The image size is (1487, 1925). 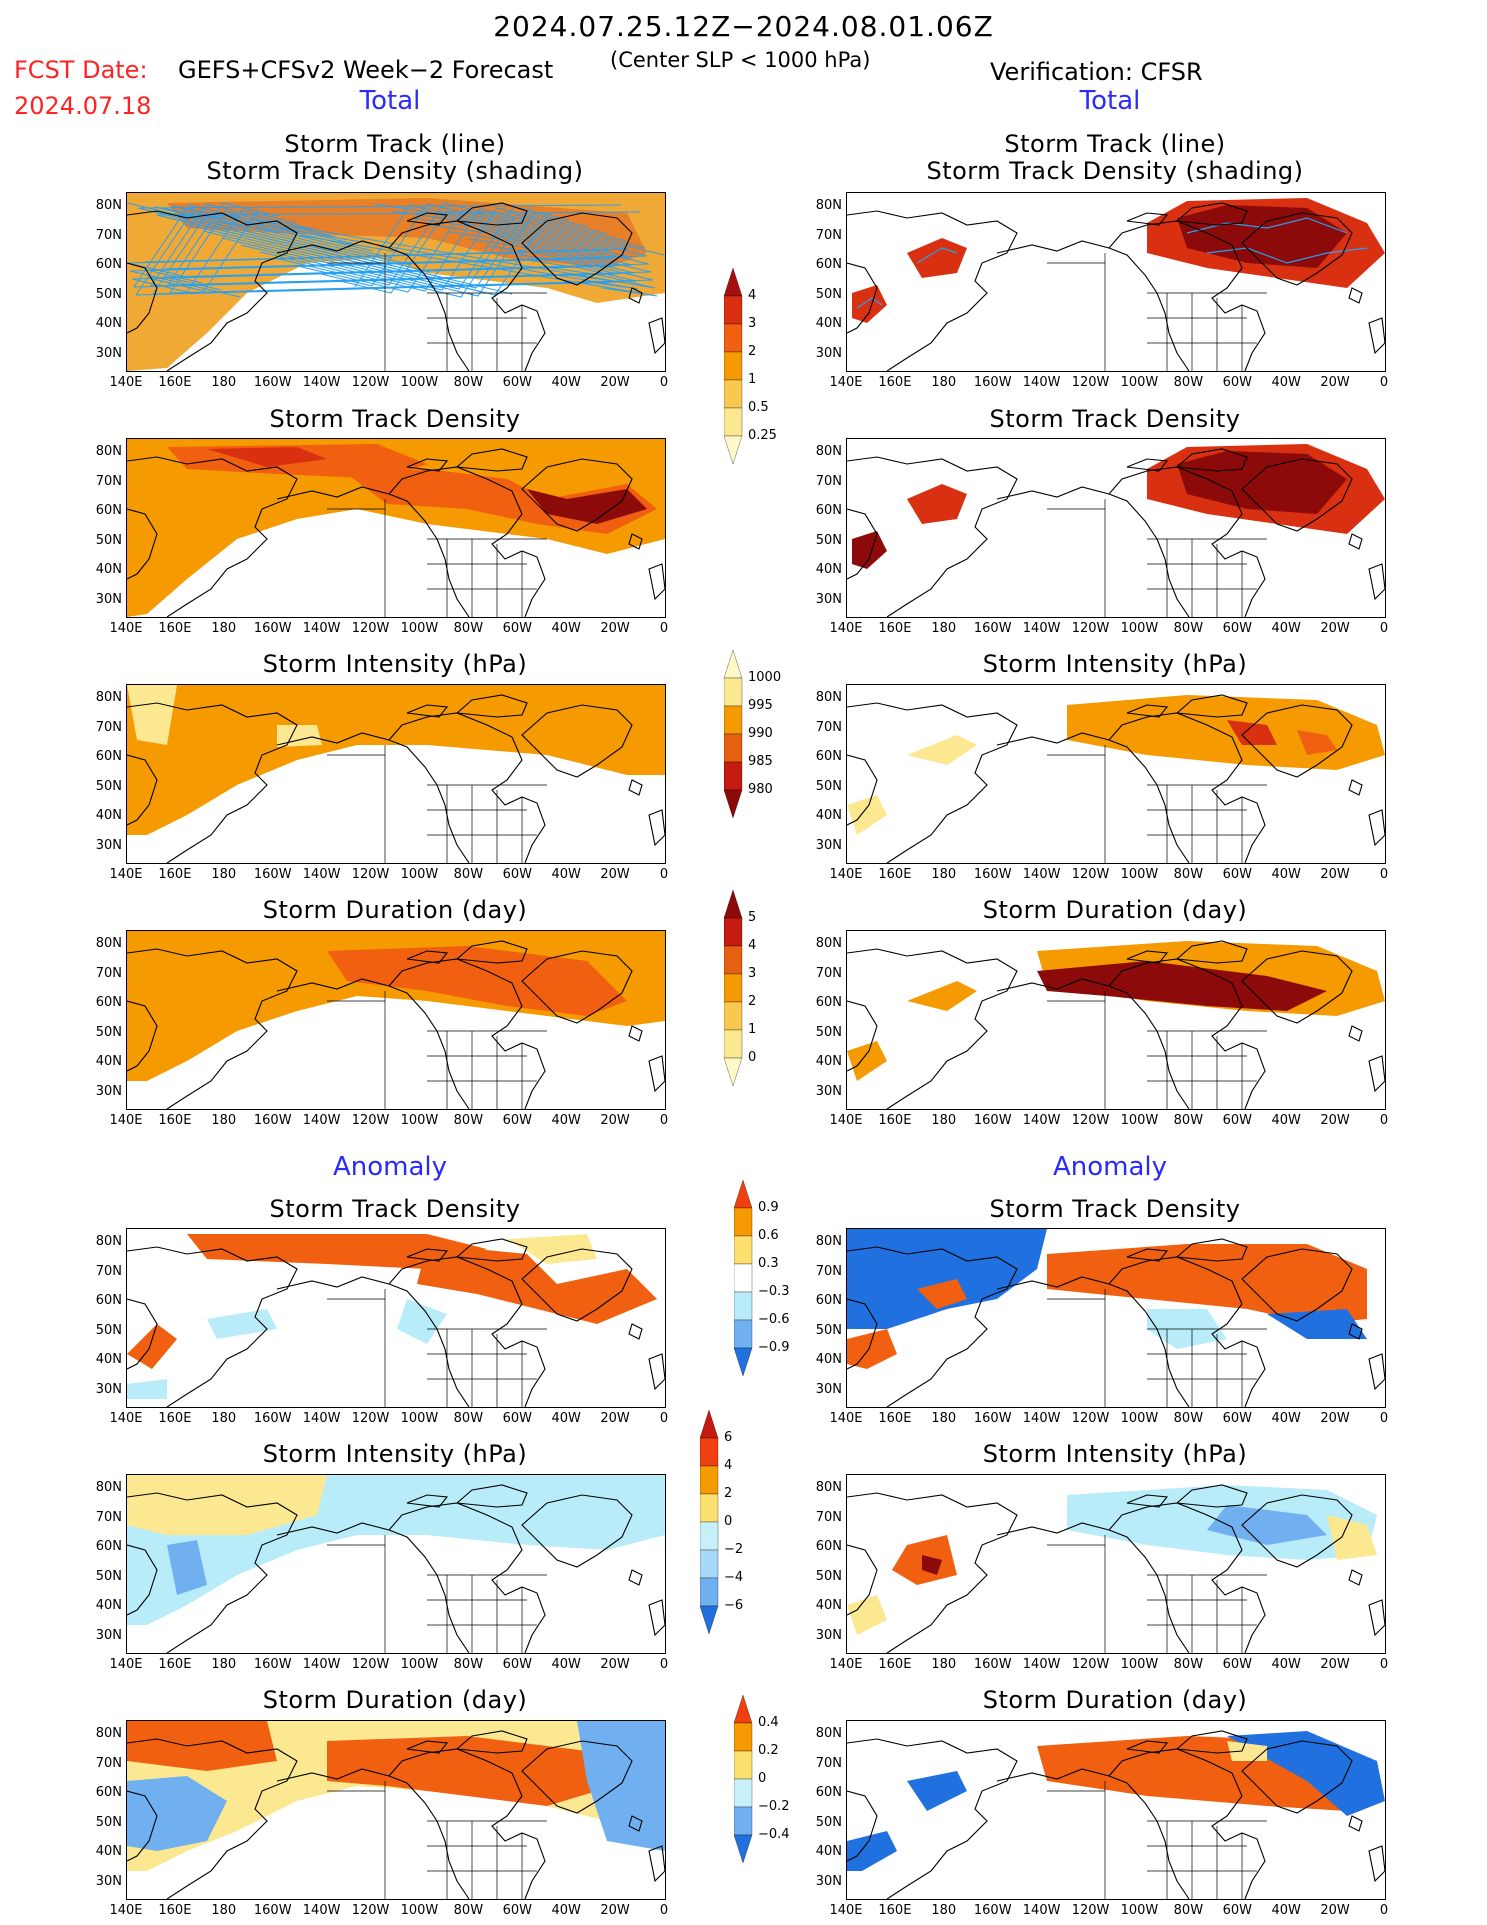 What do you see at coordinates (752, 379) in the screenshot?
I see `colorbar-label: 1` at bounding box center [752, 379].